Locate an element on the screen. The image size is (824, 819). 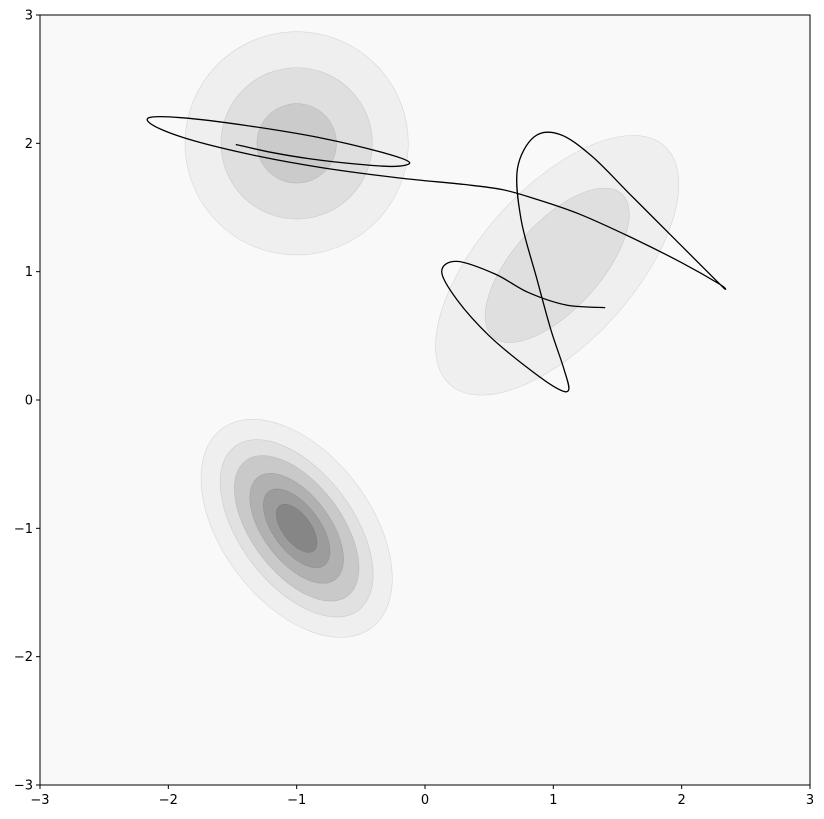
y-tick-label: 2 is located at coordinates (29, 144).